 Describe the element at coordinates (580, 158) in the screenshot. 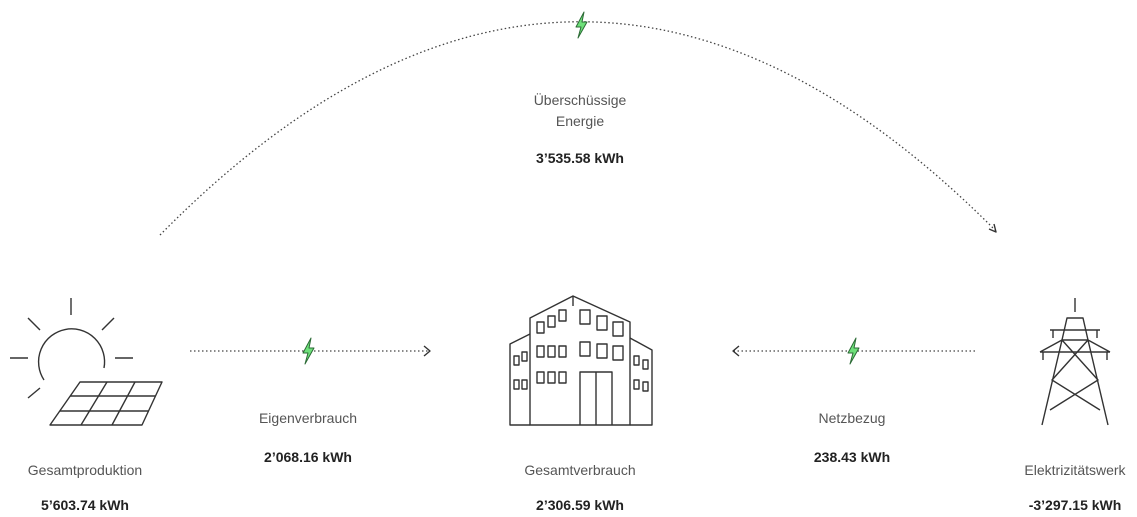

I see `flow-value: 3’535.58 kWh` at that location.